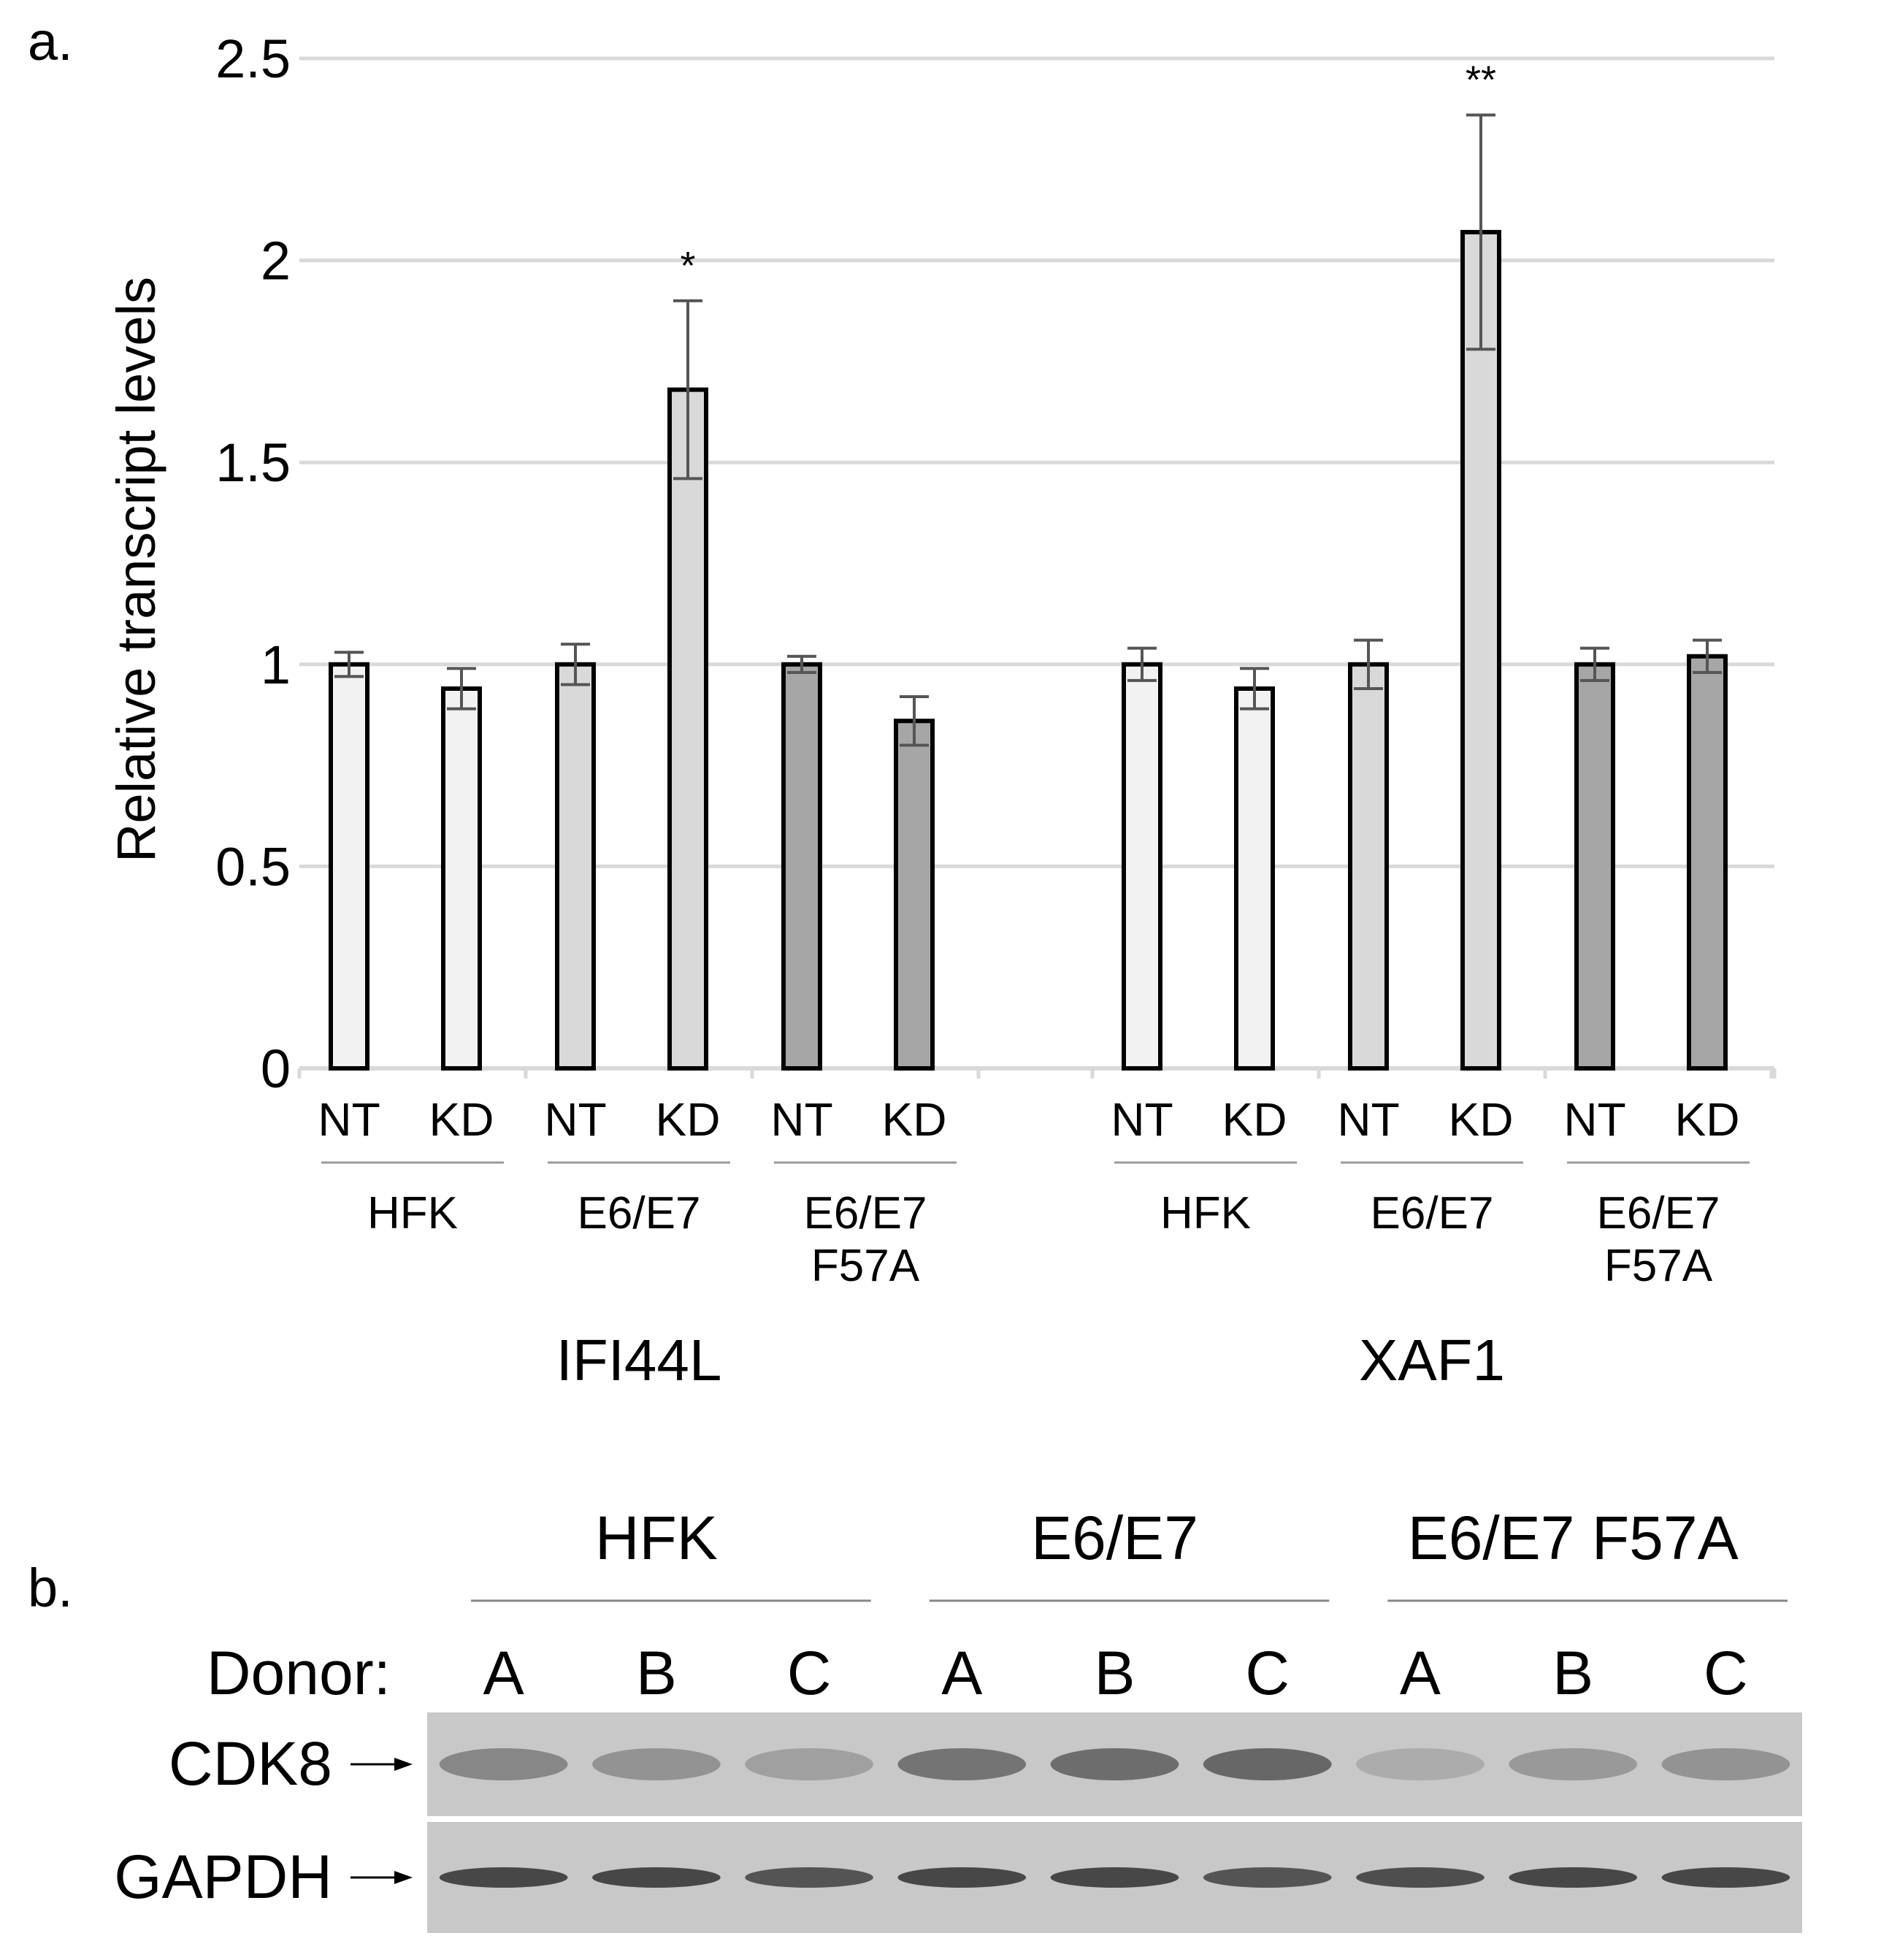  Describe the element at coordinates (276, 261) in the screenshot. I see `y-tick-label: 2` at that location.